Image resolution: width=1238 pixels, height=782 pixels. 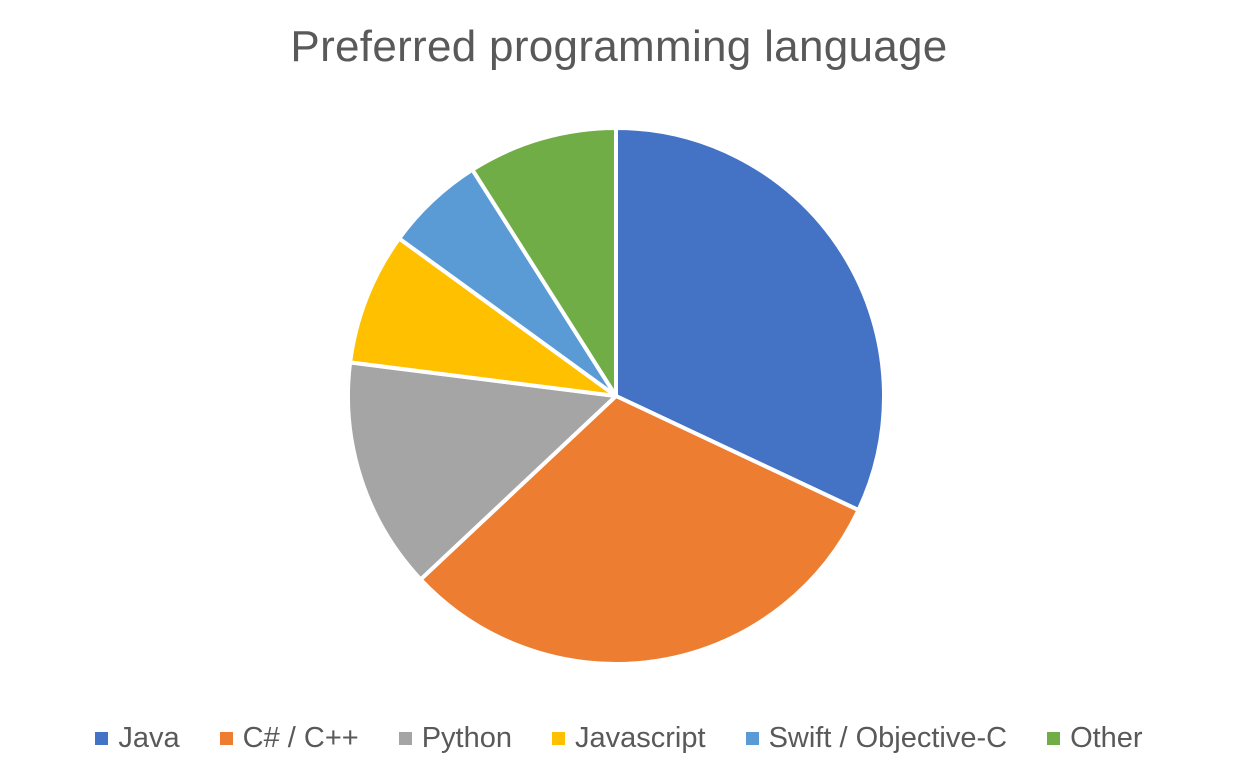 What do you see at coordinates (750, 319) in the screenshot?
I see `pie-slice-java` at bounding box center [750, 319].